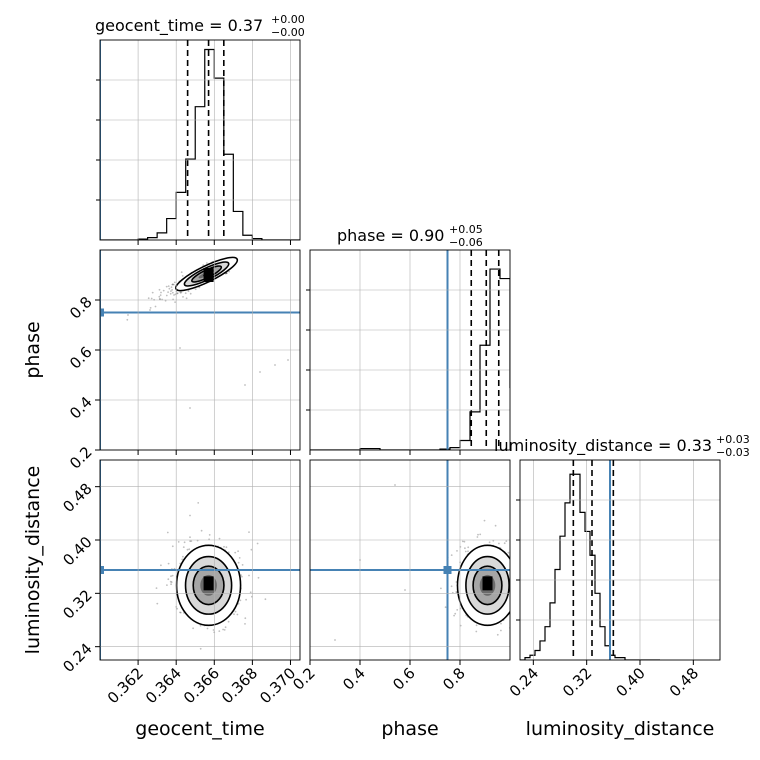  I want to click on geocent_time-xtick-label-3: 0.368, so click(239, 685).